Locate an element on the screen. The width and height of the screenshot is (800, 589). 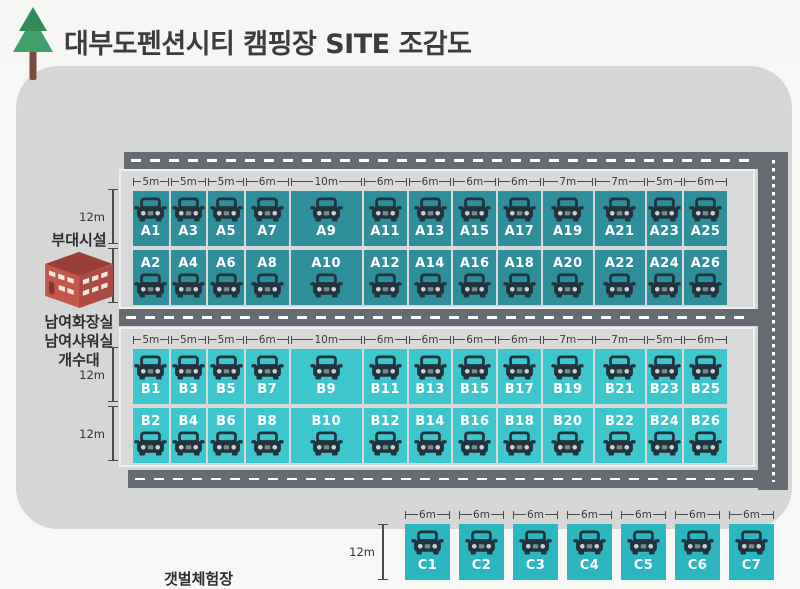
site-cell-b5: B5 is located at coordinates (226, 376).